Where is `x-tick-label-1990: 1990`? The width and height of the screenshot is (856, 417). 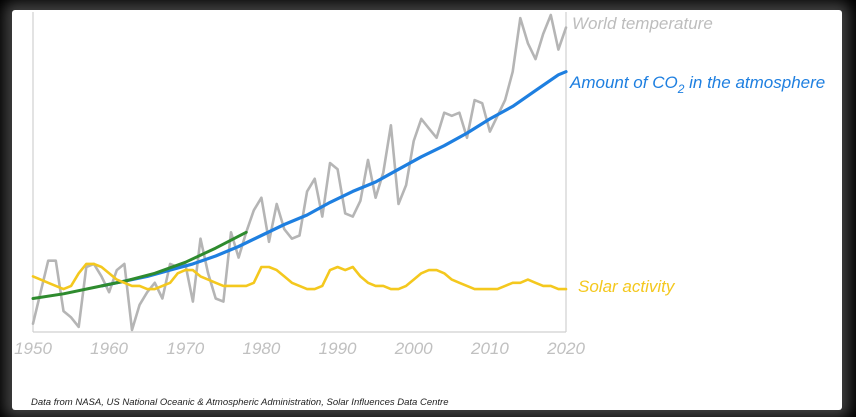
x-tick-label-1990: 1990 is located at coordinates (338, 348).